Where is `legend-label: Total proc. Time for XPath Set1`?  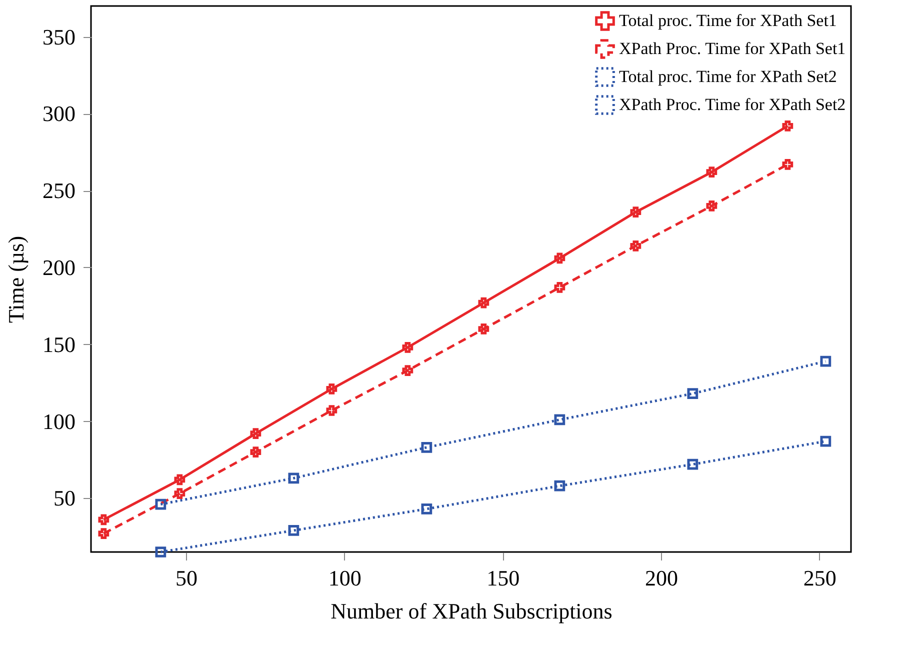 legend-label: Total proc. Time for XPath Set1 is located at coordinates (728, 20).